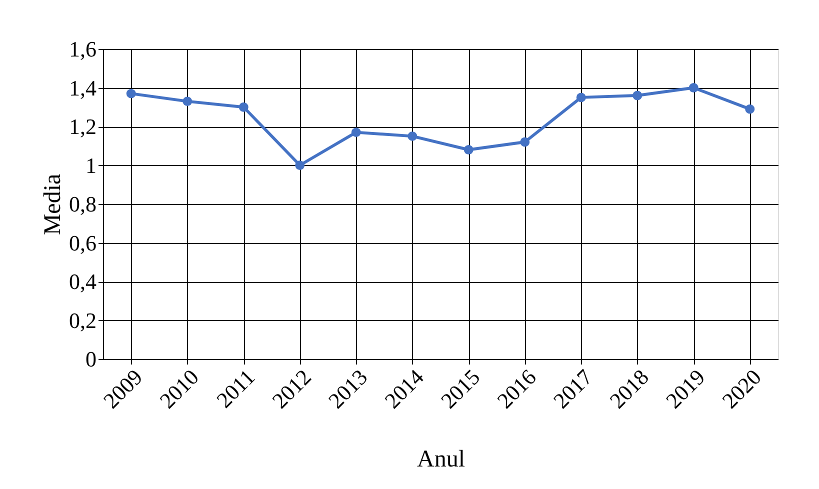 The height and width of the screenshot is (489, 819). What do you see at coordinates (82, 87) in the screenshot?
I see `y-tick-label: 1,4` at bounding box center [82, 87].